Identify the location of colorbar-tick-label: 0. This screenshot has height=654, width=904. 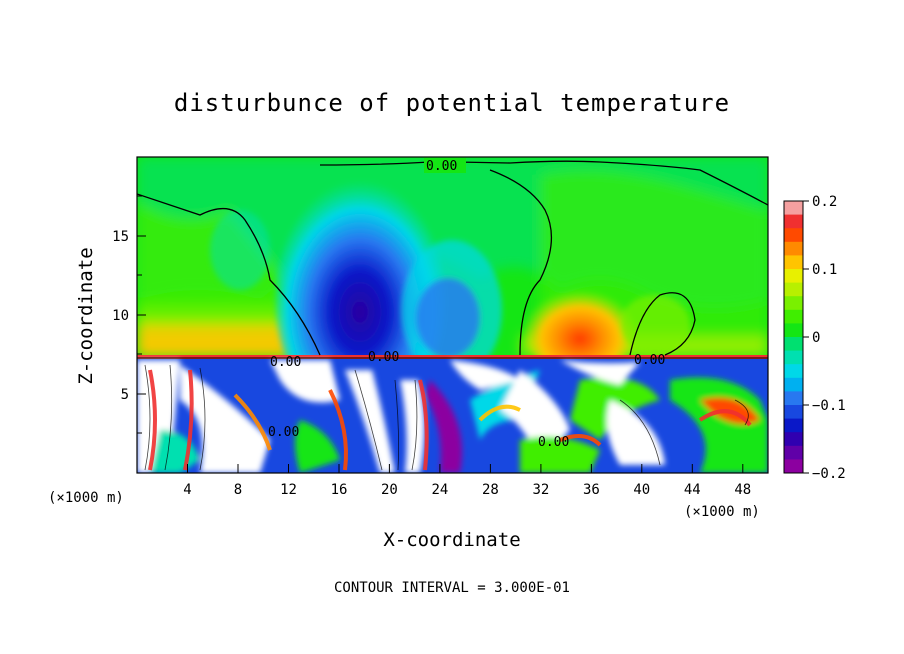
(816, 338).